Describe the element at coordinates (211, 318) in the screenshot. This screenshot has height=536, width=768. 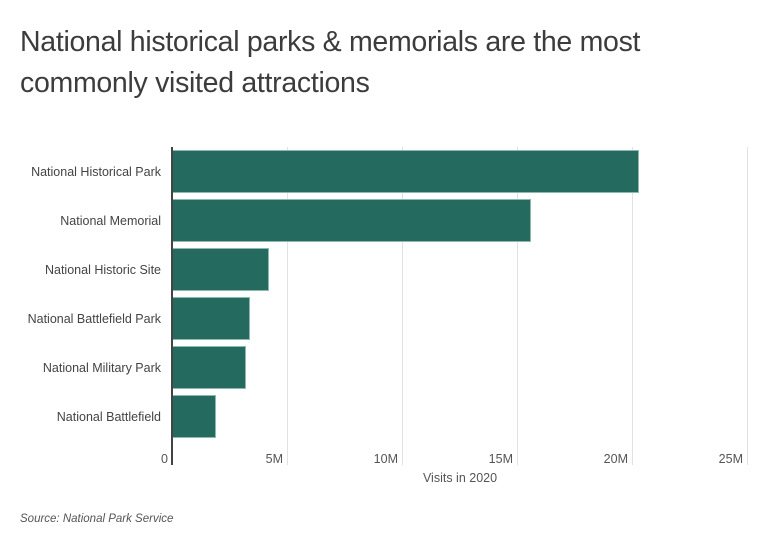
I see `bar-national-battlefield-park` at that location.